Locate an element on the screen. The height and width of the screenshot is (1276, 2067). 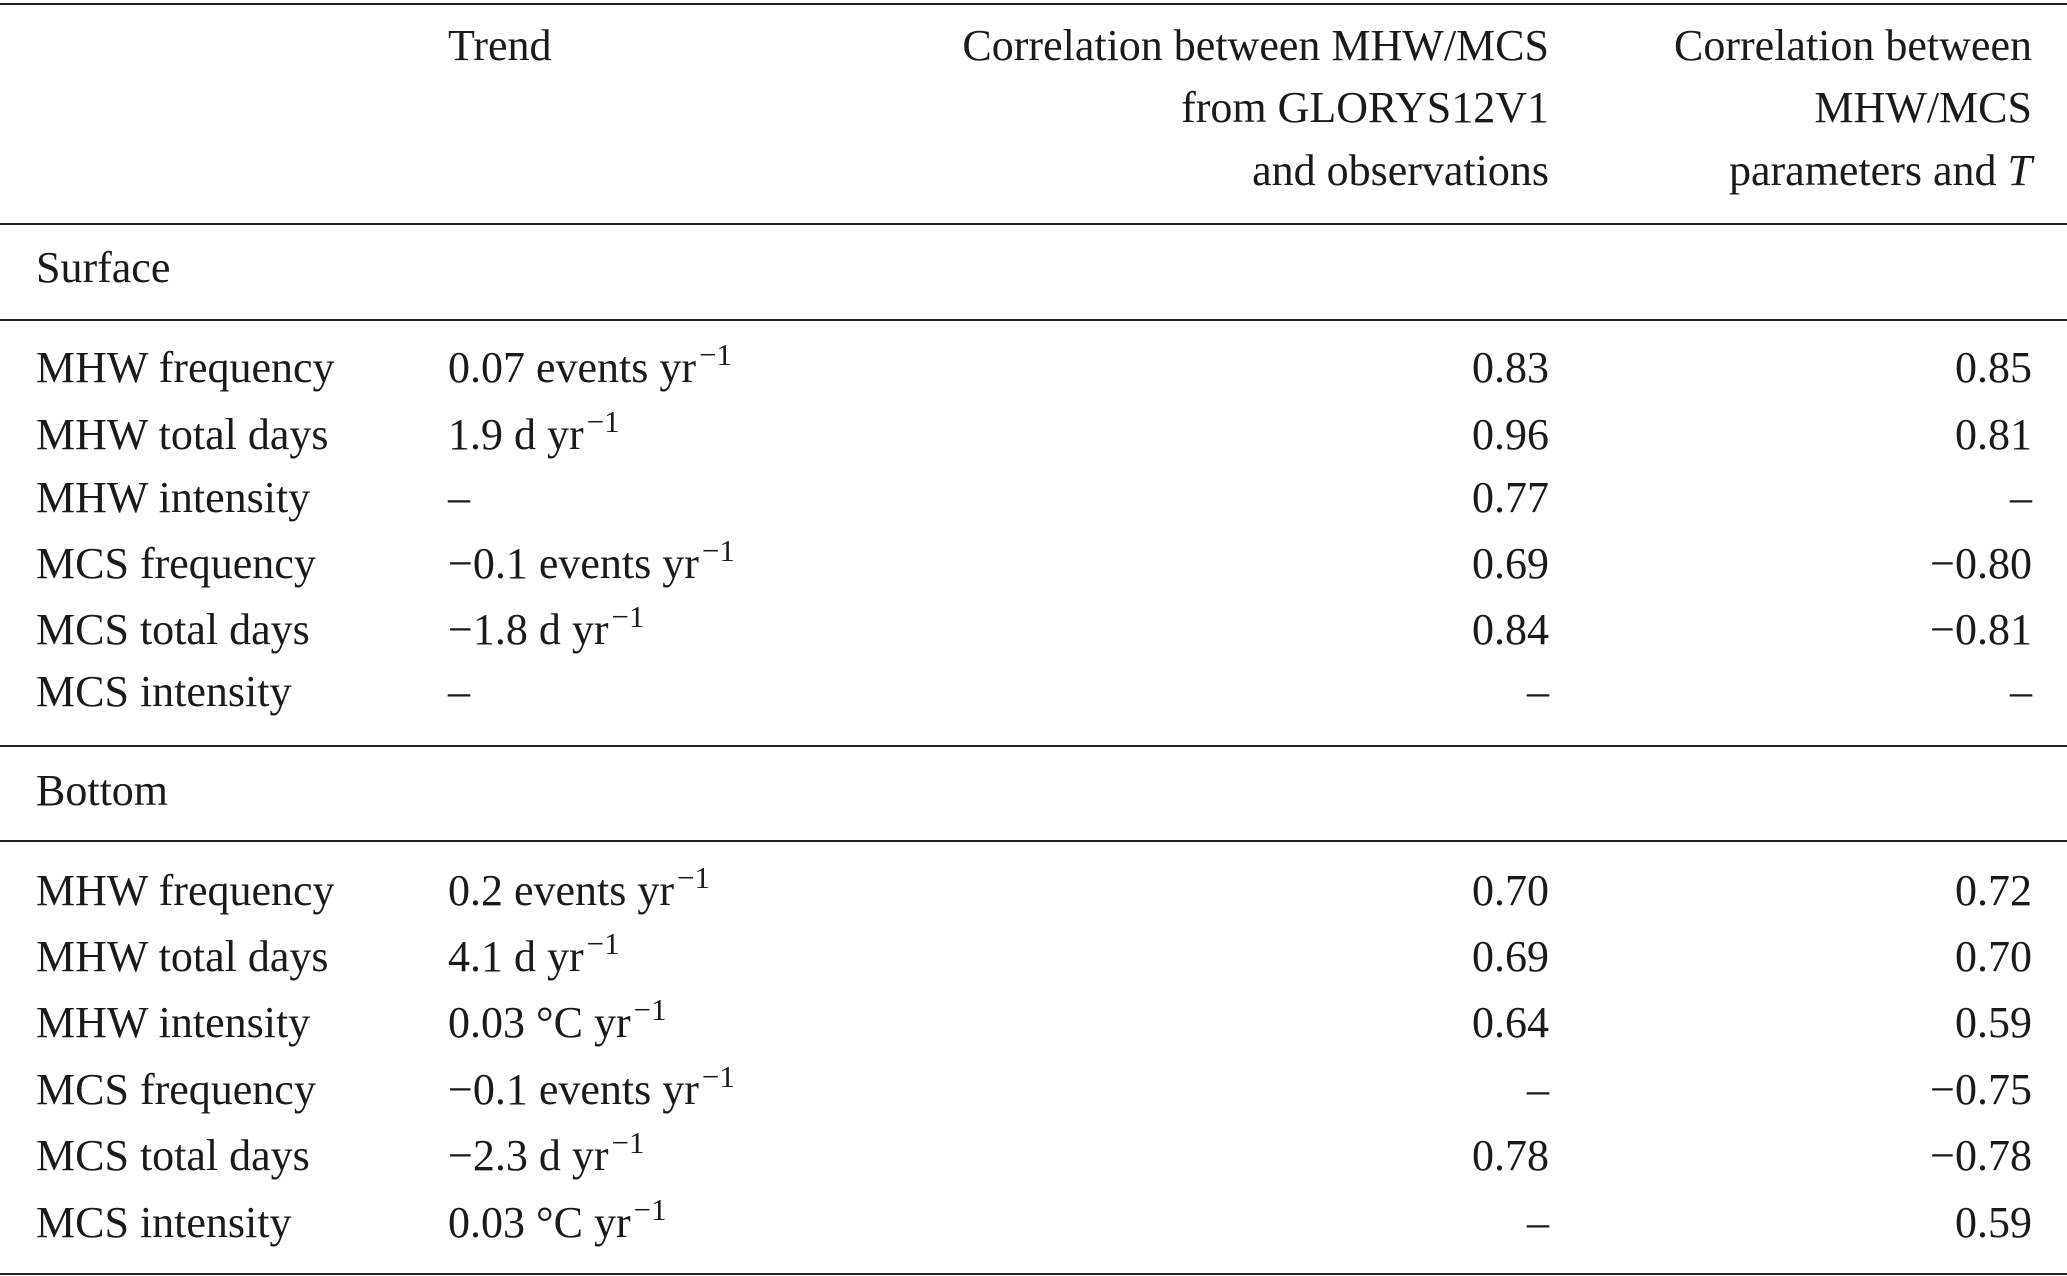
table-cell: 0.83 is located at coordinates (1510, 367).